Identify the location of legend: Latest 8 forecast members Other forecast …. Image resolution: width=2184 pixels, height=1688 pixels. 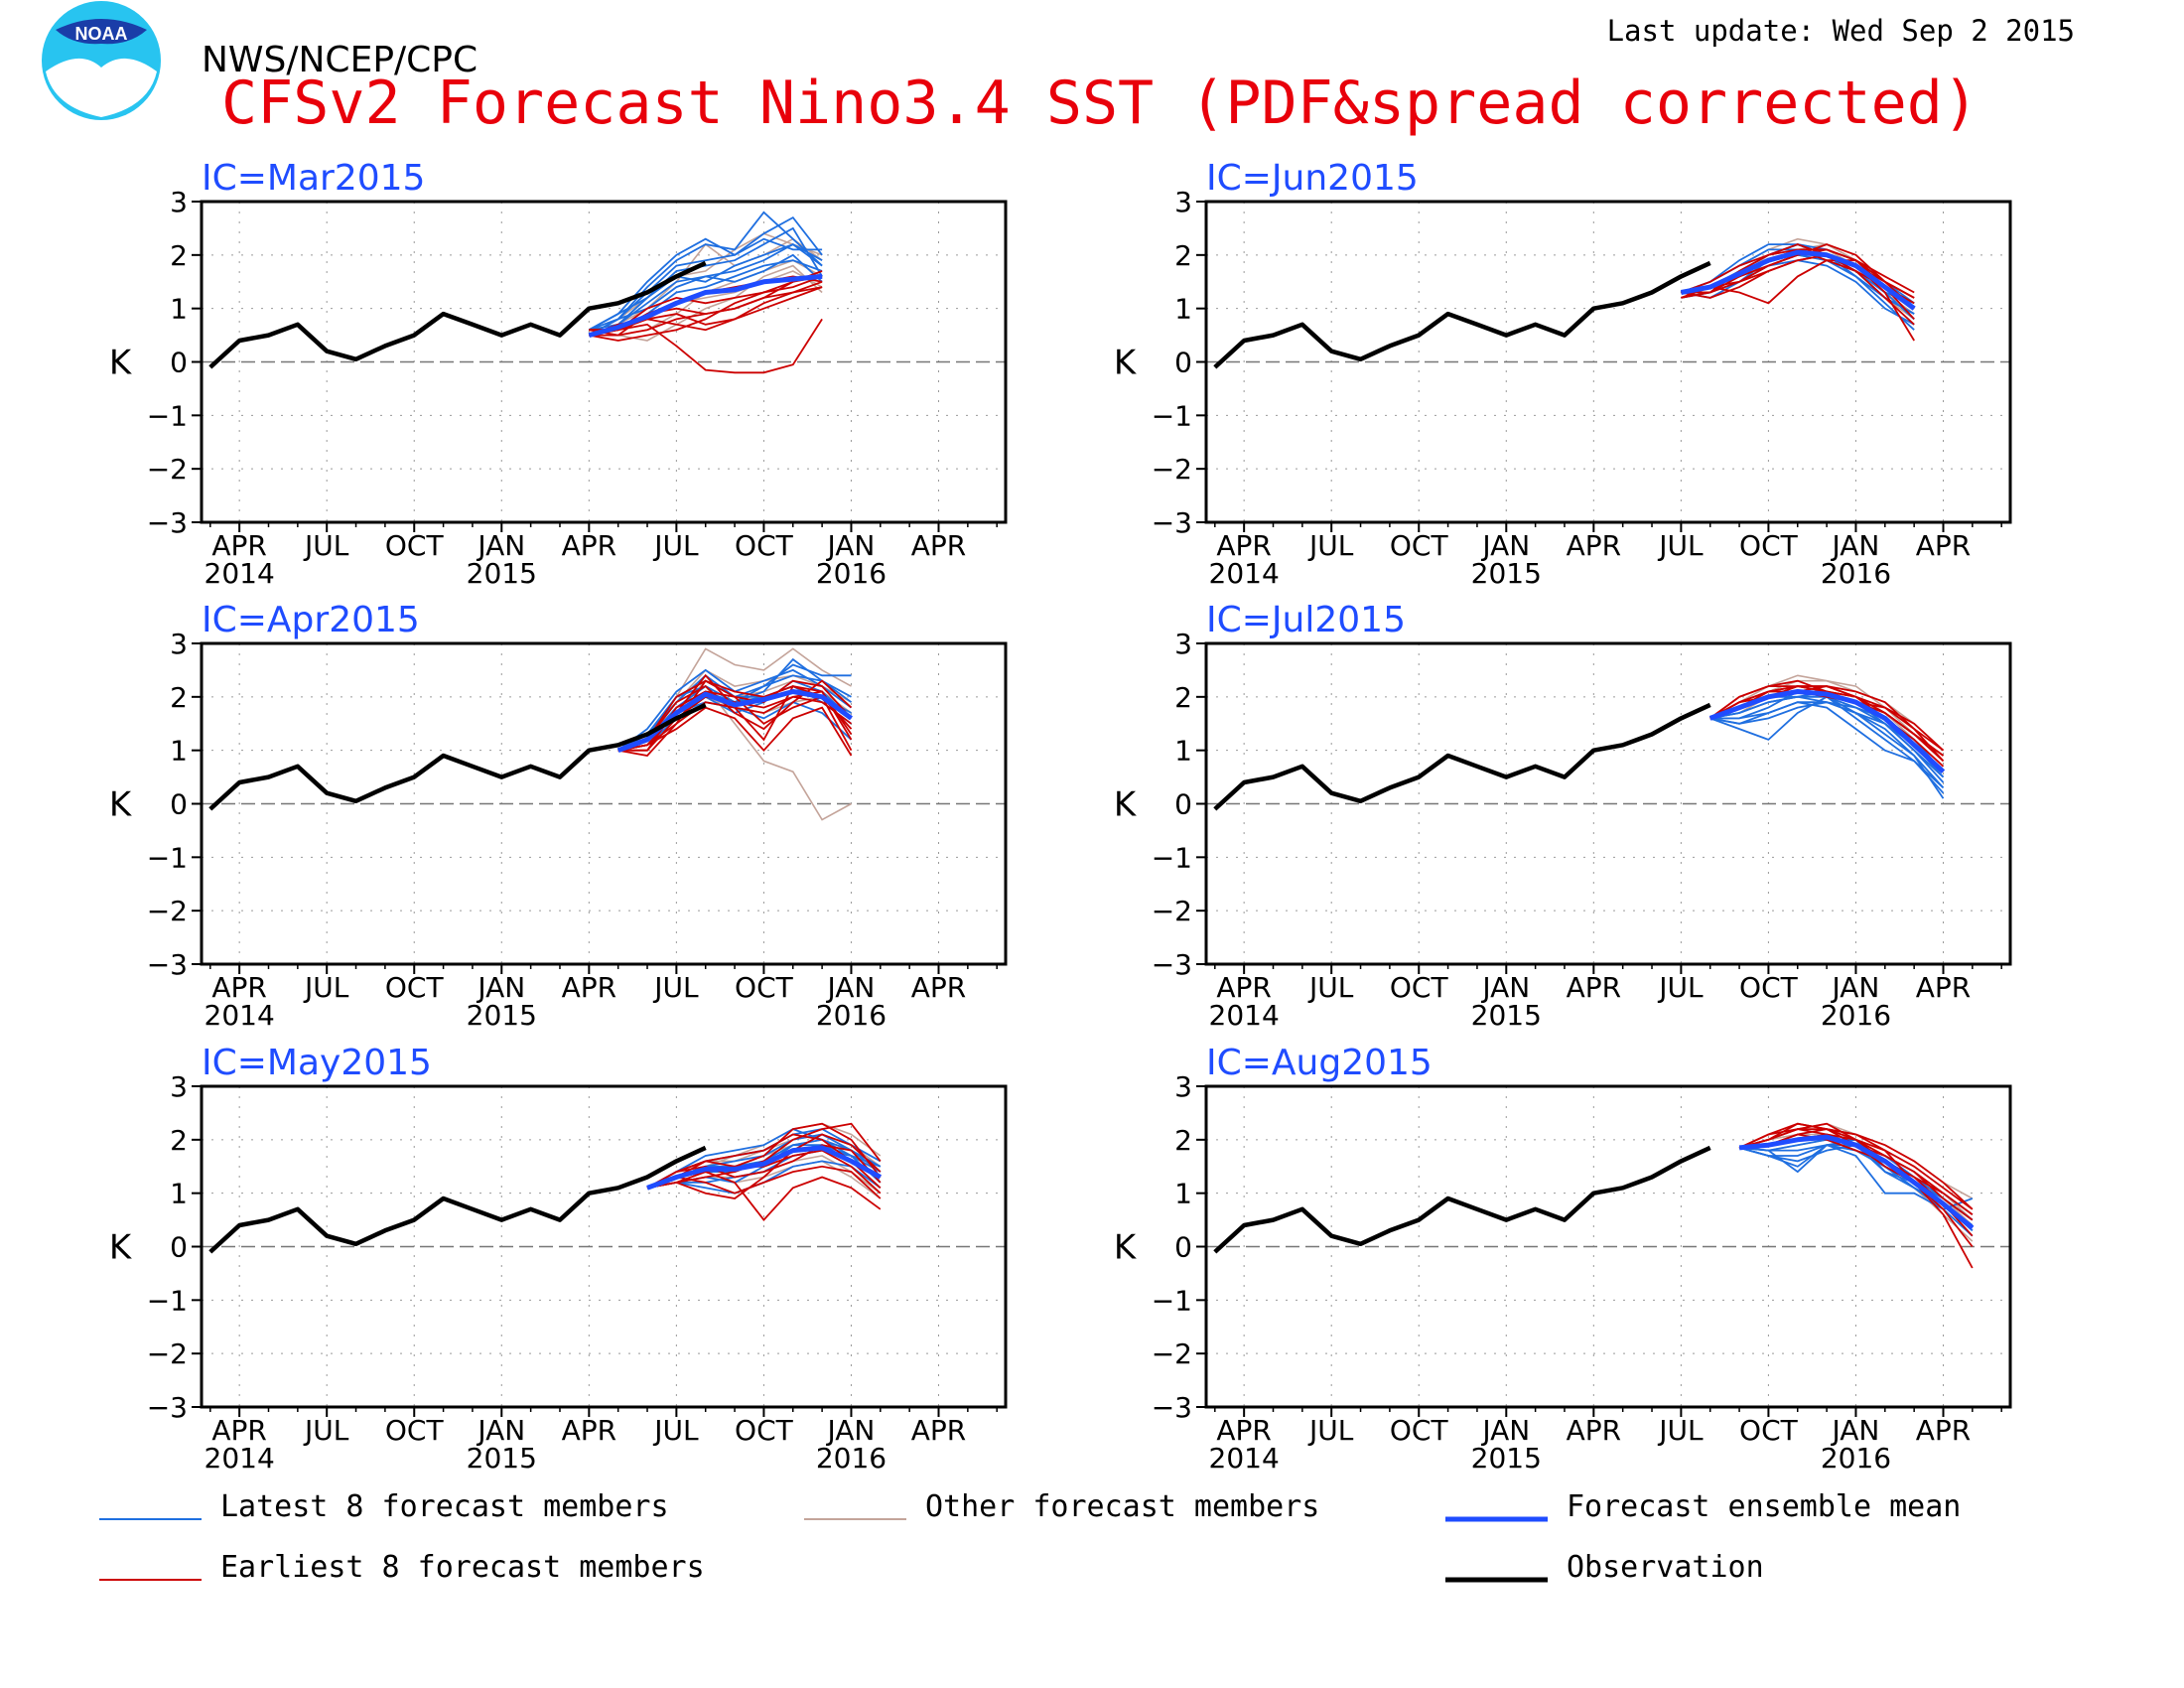
(1030, 1537).